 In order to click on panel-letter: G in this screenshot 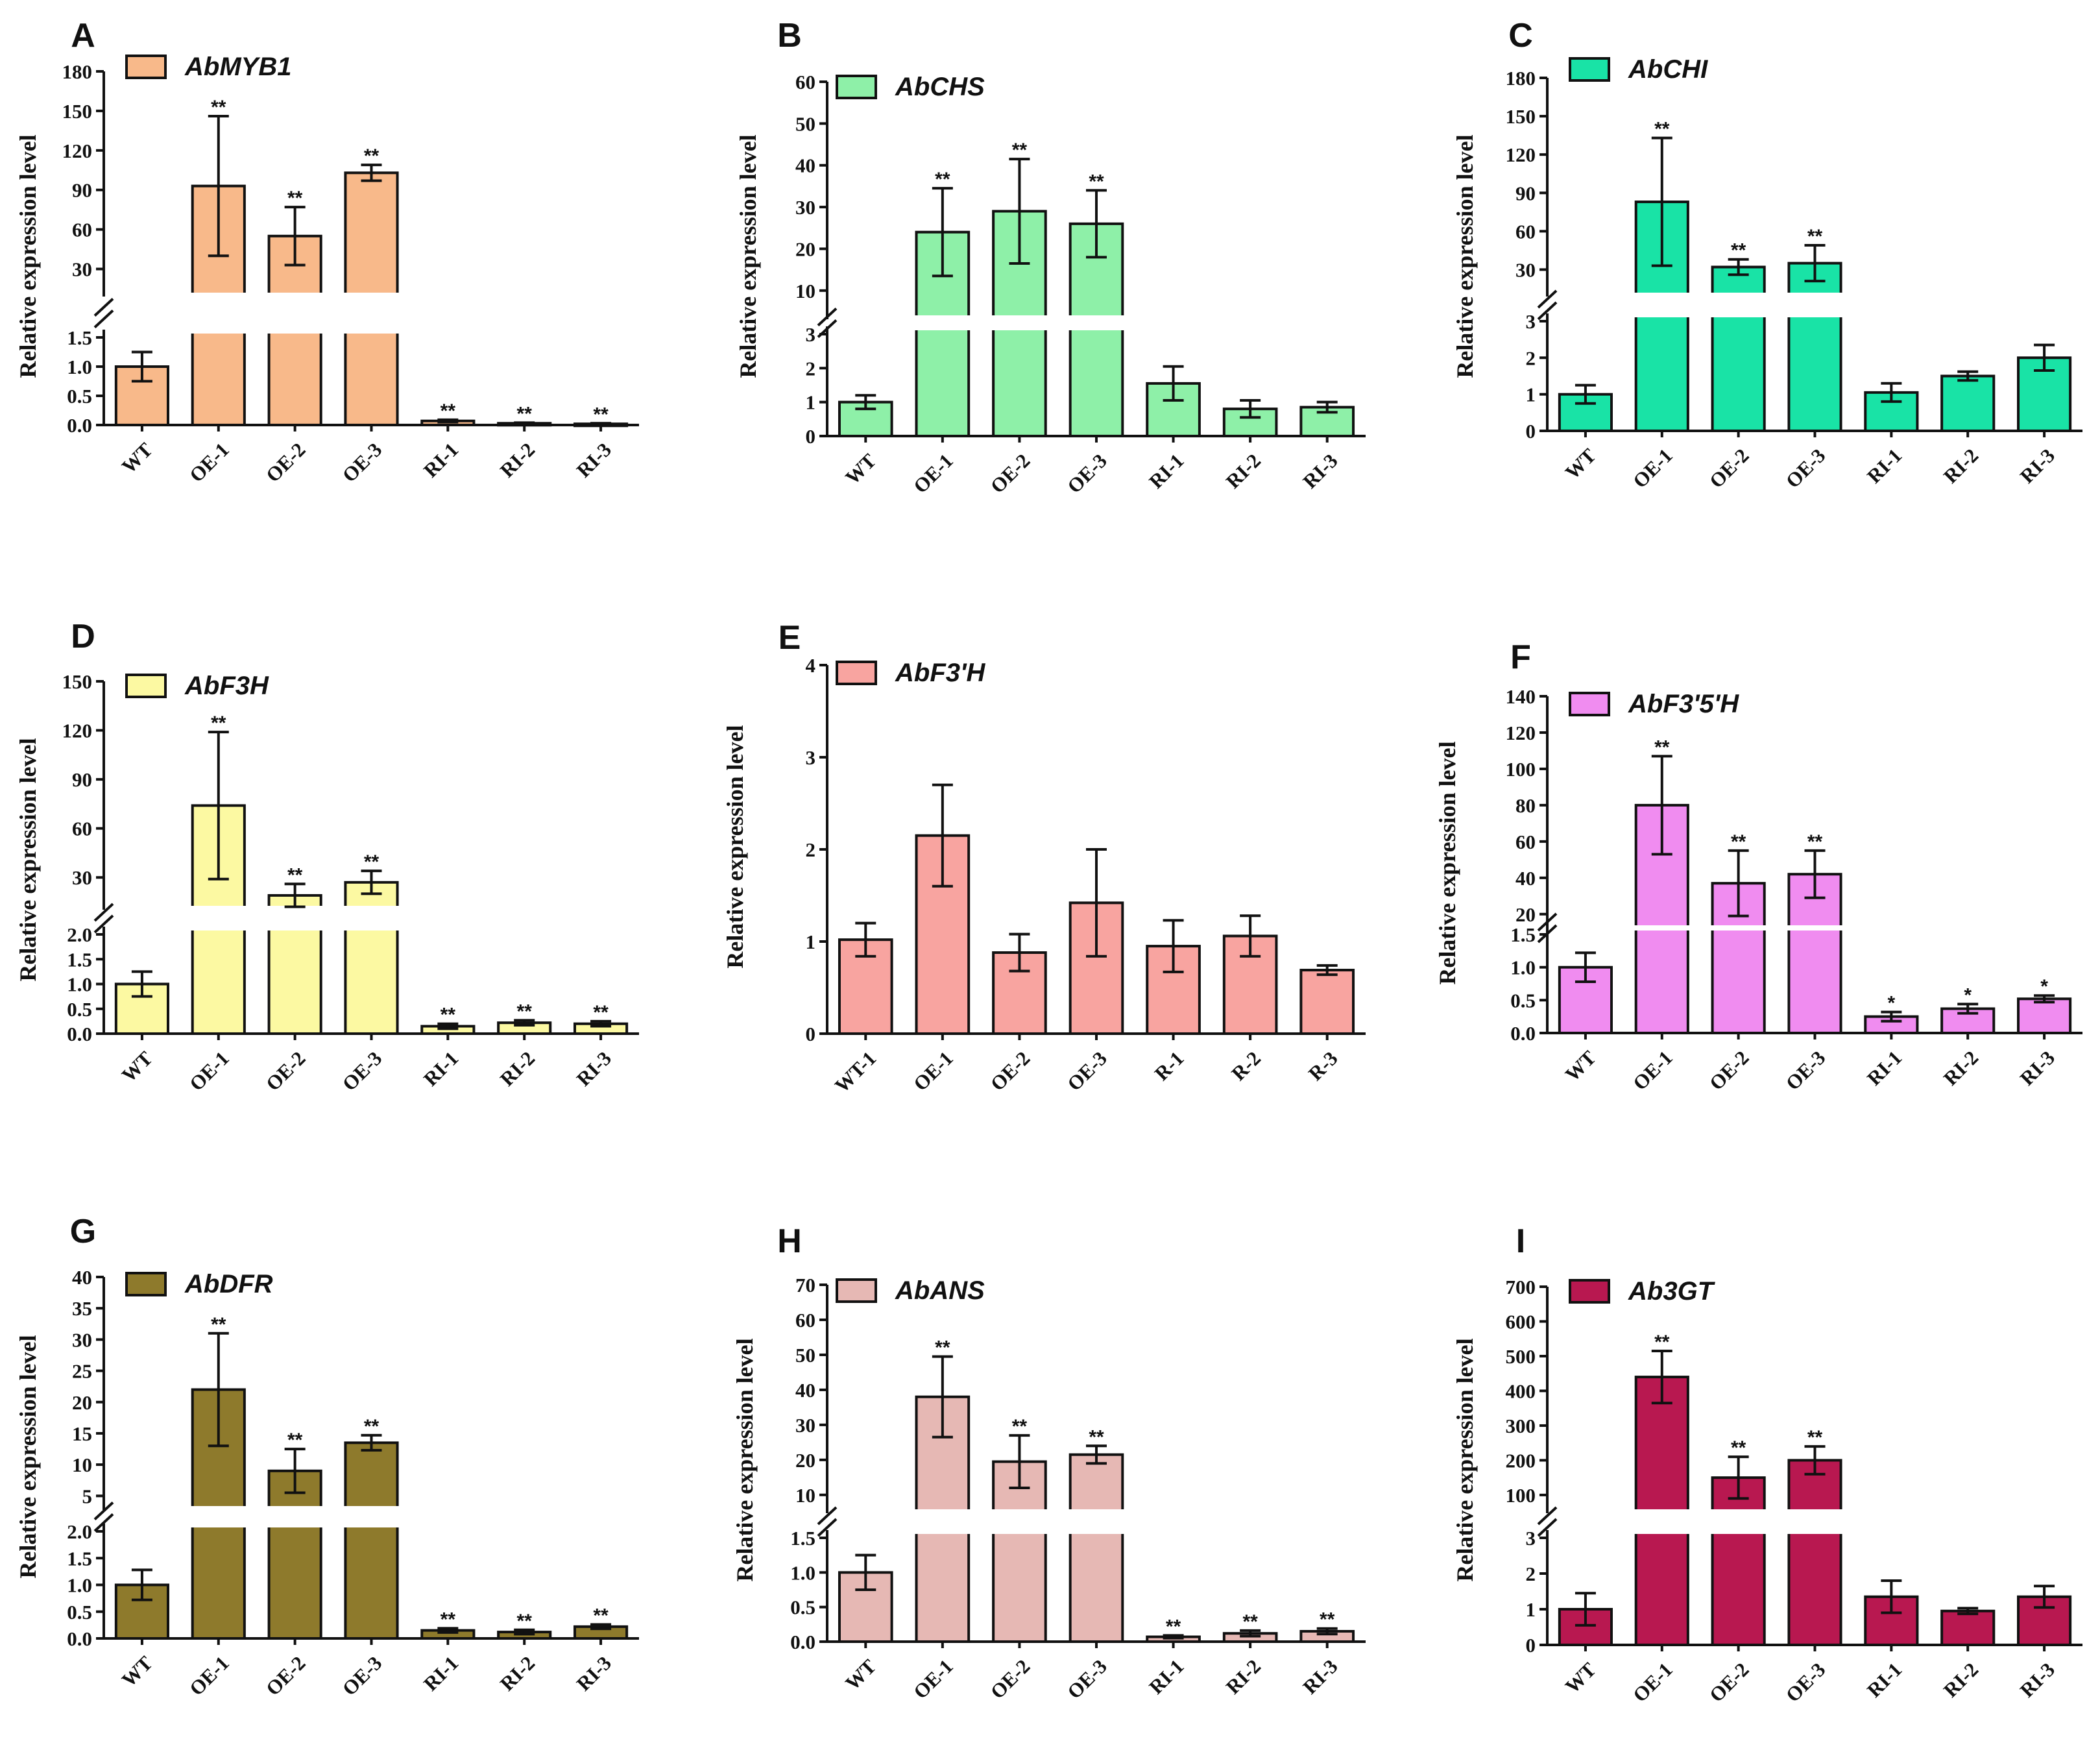, I will do `click(83, 1231)`.